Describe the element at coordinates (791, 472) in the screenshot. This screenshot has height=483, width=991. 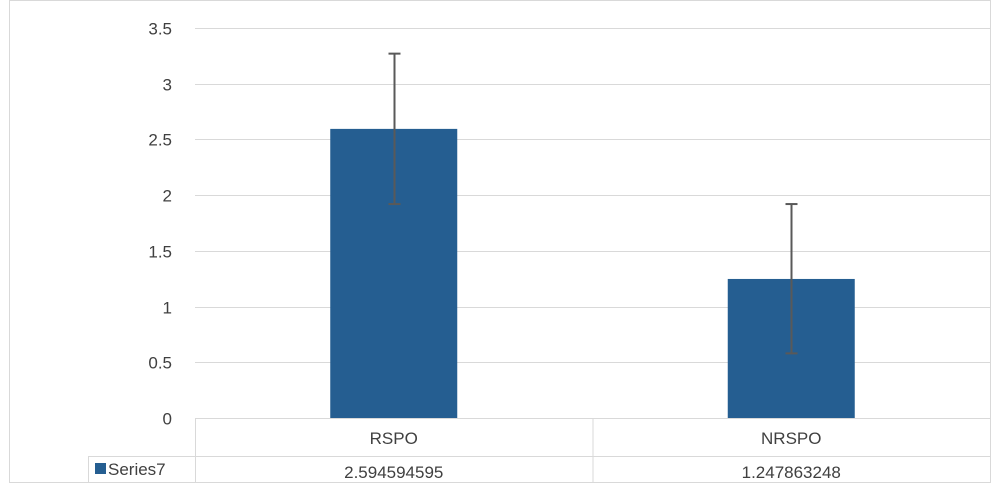
I see `table-cell-value: 1.247863248` at that location.